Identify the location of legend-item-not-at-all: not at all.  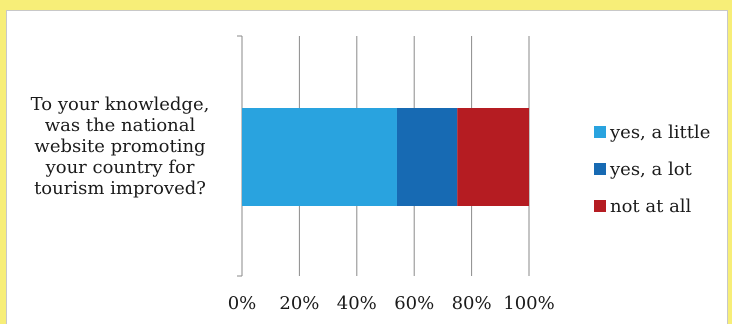
(652, 206).